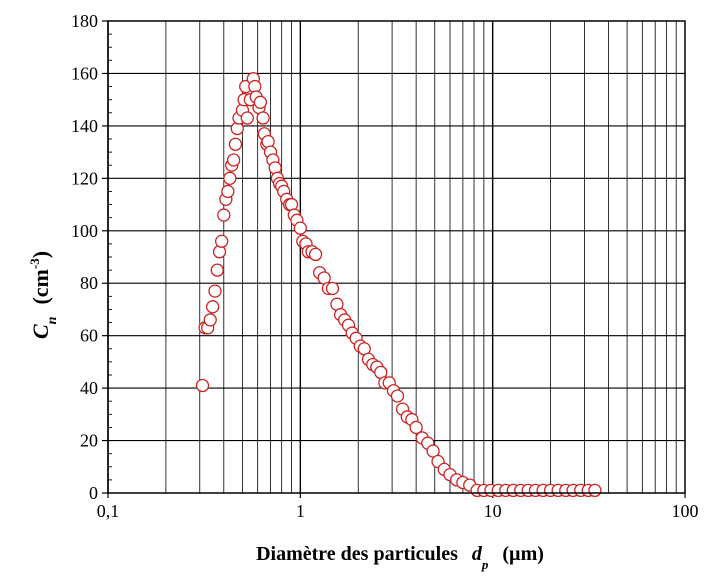  Describe the element at coordinates (84, 178) in the screenshot. I see `y-tick-label: 120` at that location.